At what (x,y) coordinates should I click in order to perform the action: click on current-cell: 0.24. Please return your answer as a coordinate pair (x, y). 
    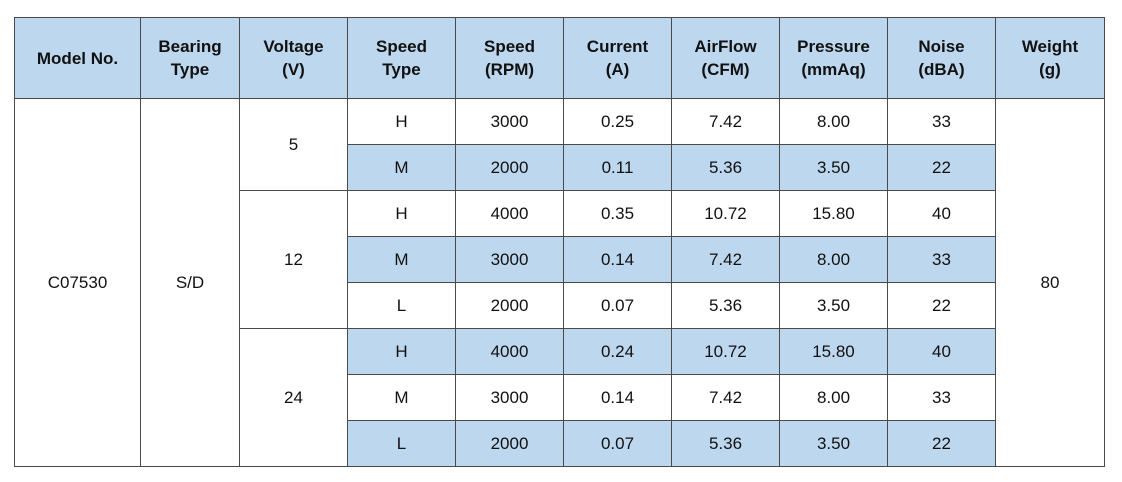
    Looking at the image, I should click on (617, 351).